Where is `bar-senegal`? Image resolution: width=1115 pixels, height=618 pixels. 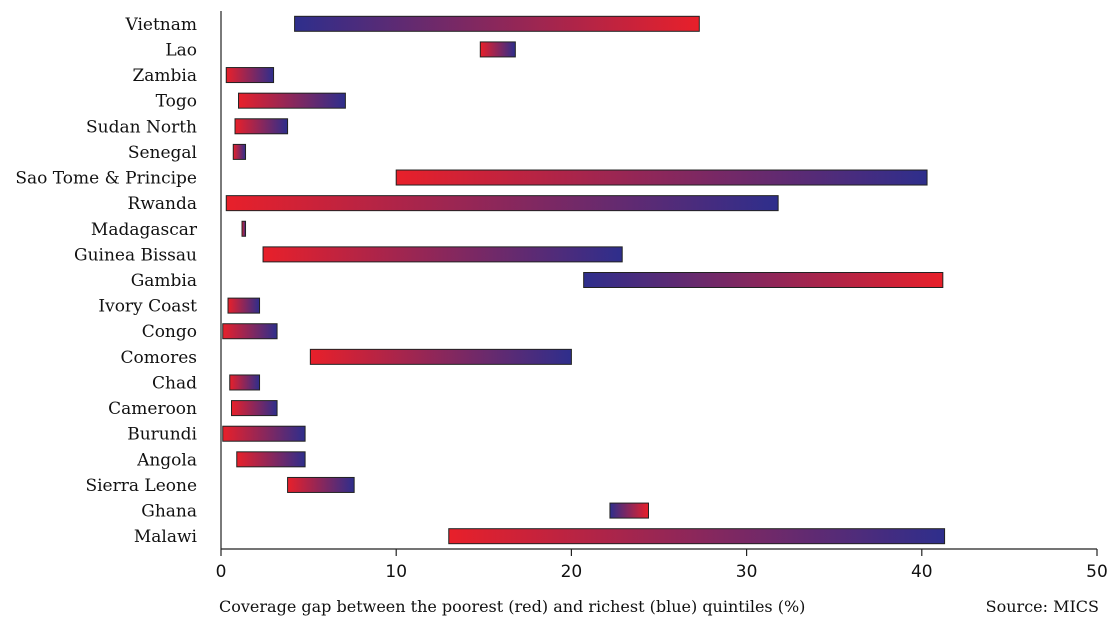
bar-senegal is located at coordinates (239, 151).